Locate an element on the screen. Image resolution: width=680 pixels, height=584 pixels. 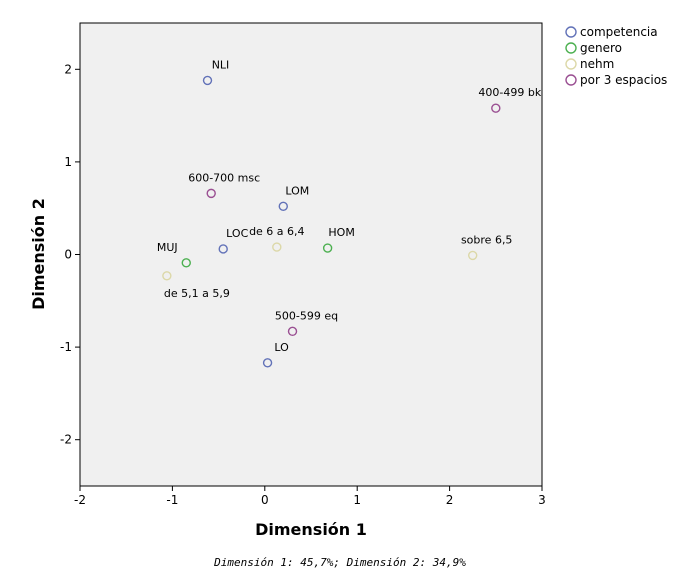
x-tick-label: 2 is located at coordinates (450, 500).